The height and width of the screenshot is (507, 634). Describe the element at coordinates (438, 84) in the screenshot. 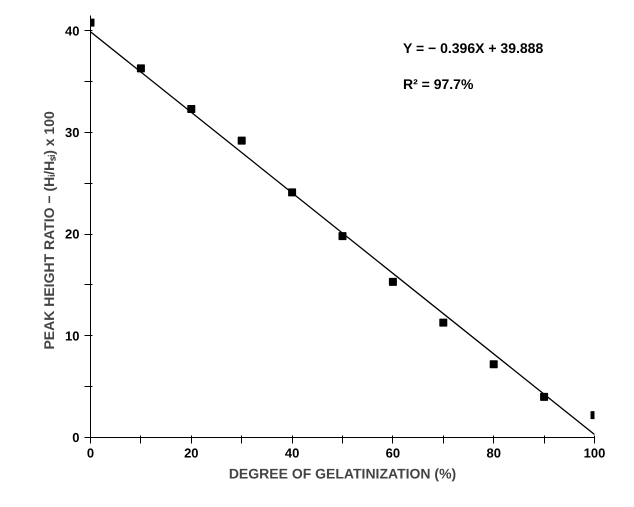

I see `annotation: R² = 97.7%` at that location.